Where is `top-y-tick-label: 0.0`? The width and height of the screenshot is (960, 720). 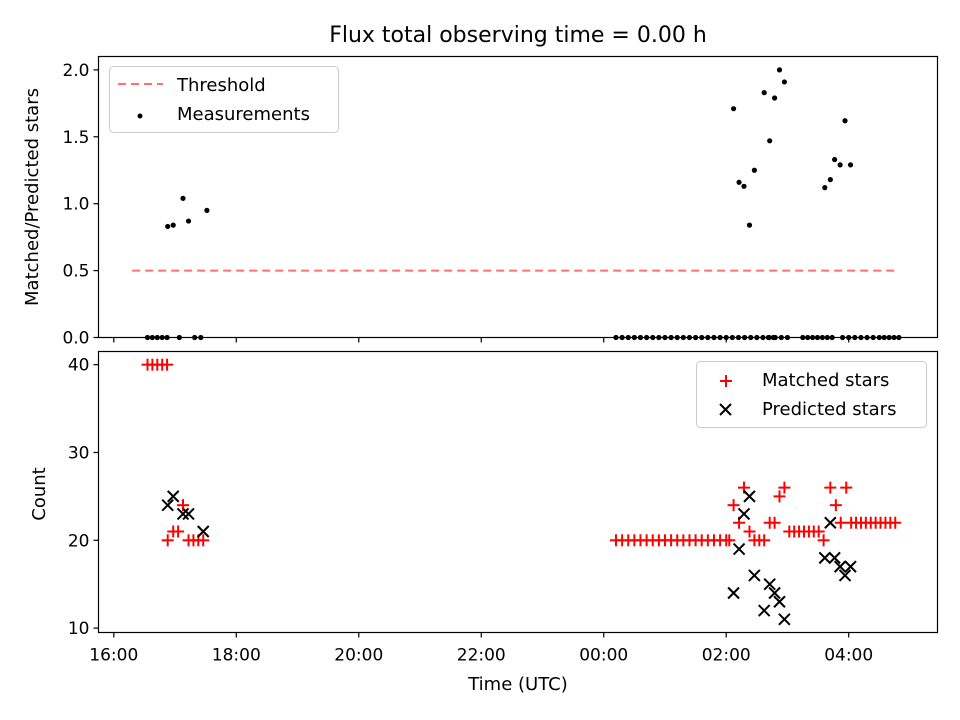 top-y-tick-label: 0.0 is located at coordinates (75, 339).